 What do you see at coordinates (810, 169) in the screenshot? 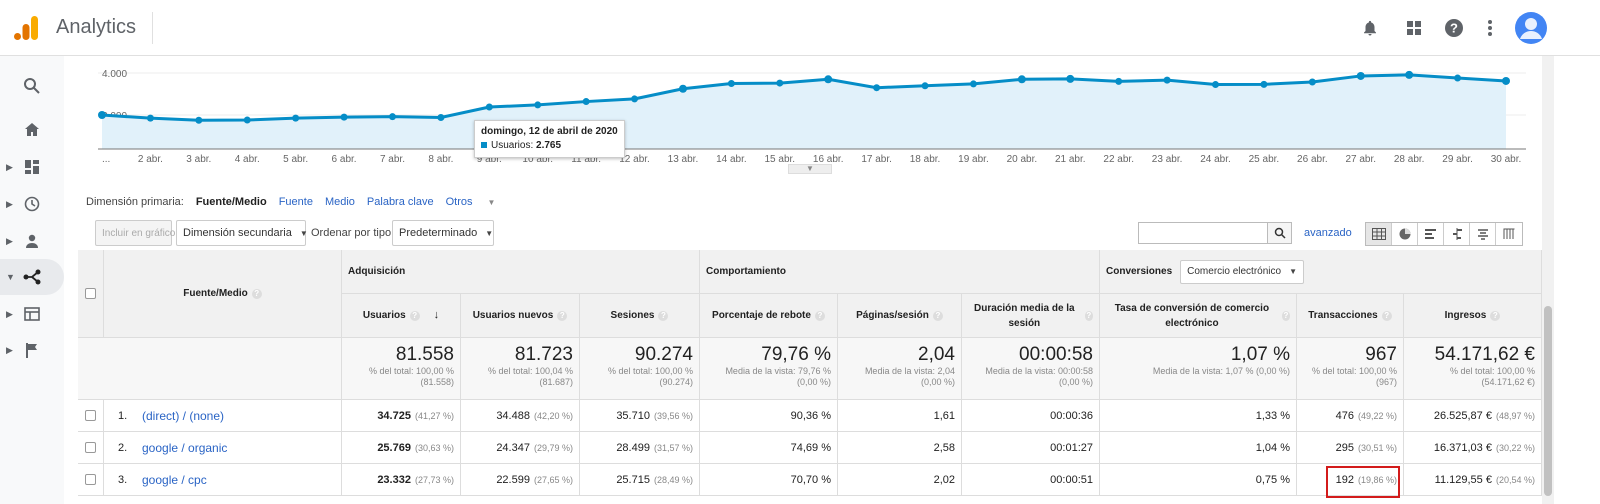
I see `chart-expand-handle: ▼` at bounding box center [810, 169].